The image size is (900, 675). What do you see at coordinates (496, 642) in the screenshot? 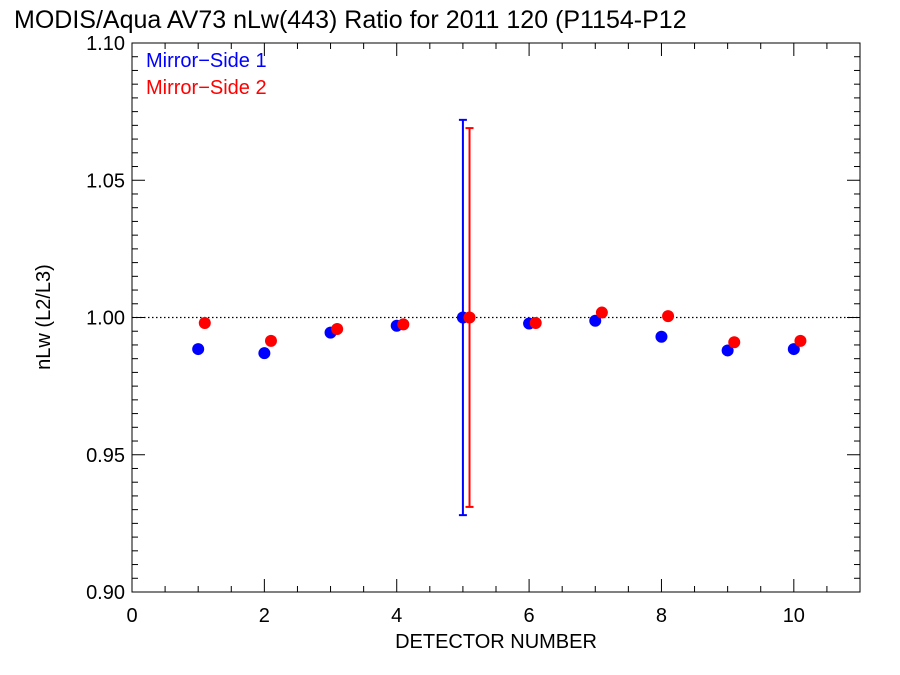
I see `x-axis-label: DETECTOR NUMBER` at bounding box center [496, 642].